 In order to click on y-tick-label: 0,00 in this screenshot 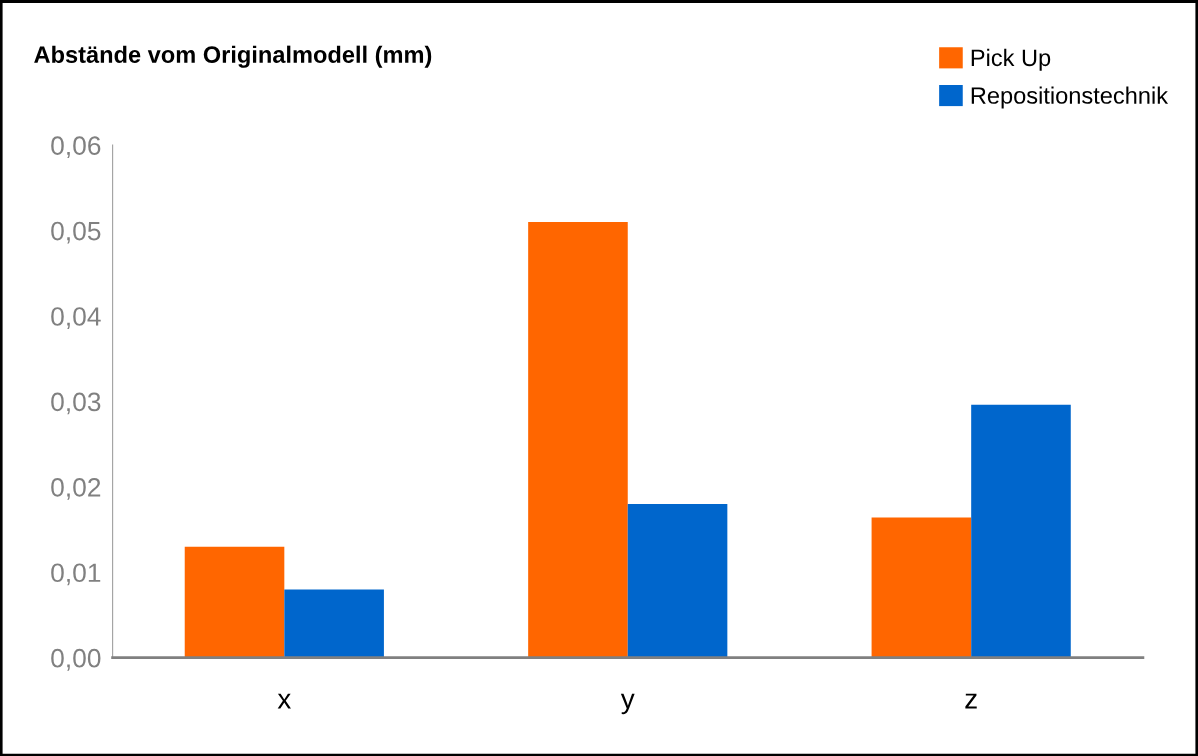, I will do `click(76, 659)`.